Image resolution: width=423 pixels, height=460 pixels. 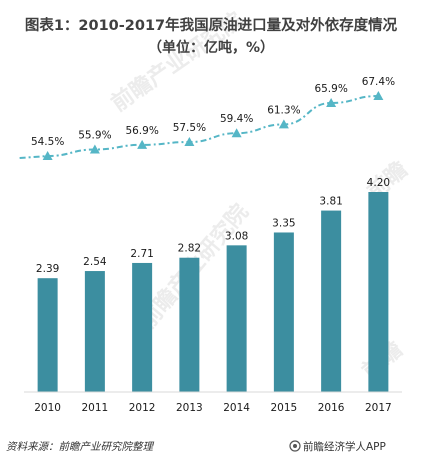 I want to click on bar-2015, so click(x=283, y=312).